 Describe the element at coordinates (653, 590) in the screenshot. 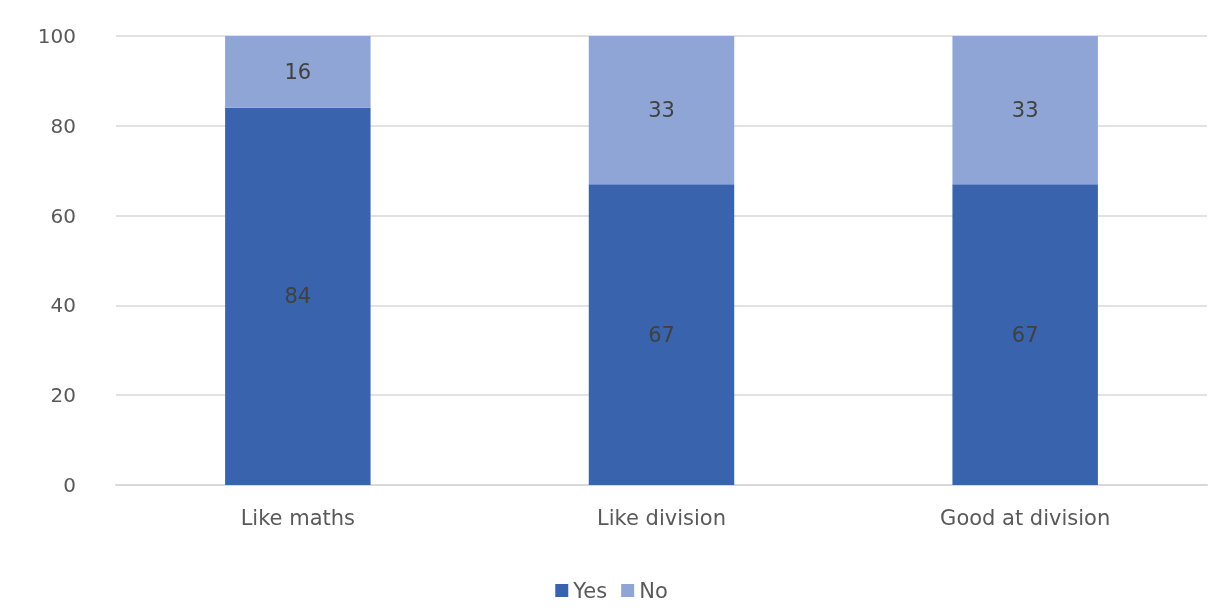

I see `legend-label: No` at that location.